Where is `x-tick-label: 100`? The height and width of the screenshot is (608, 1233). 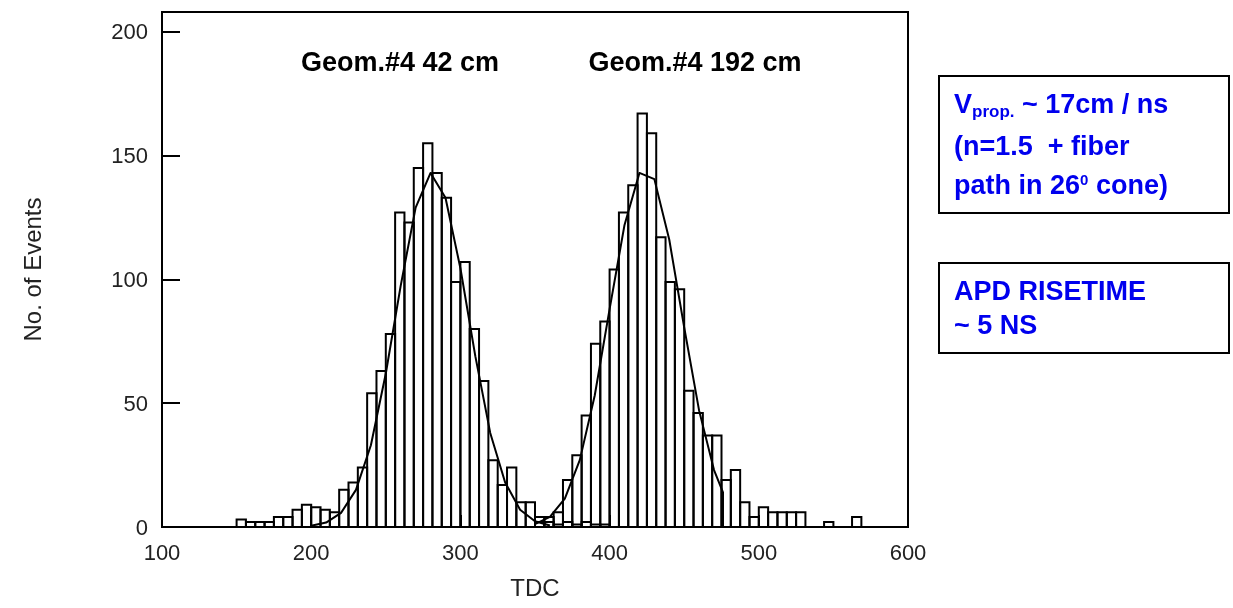 x-tick-label: 100 is located at coordinates (162, 552).